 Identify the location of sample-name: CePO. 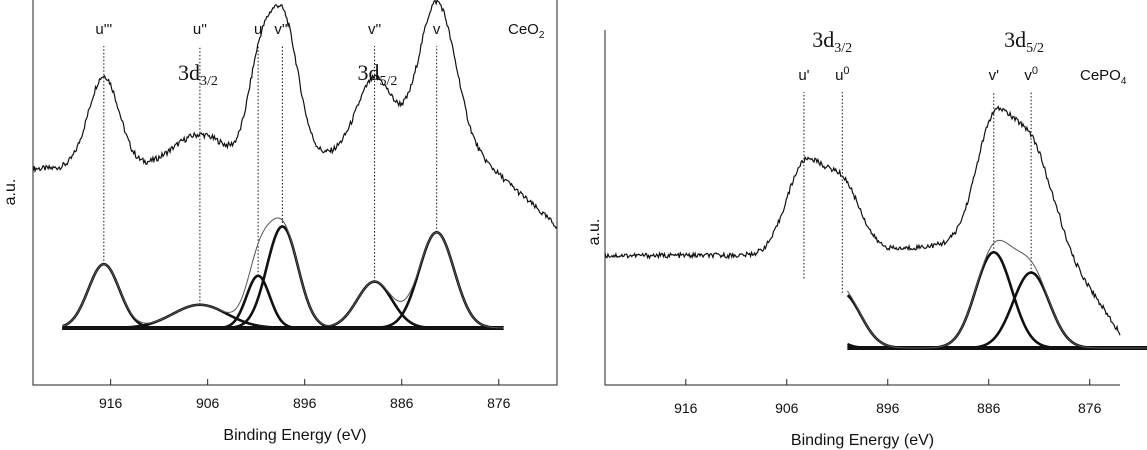
(1100, 75).